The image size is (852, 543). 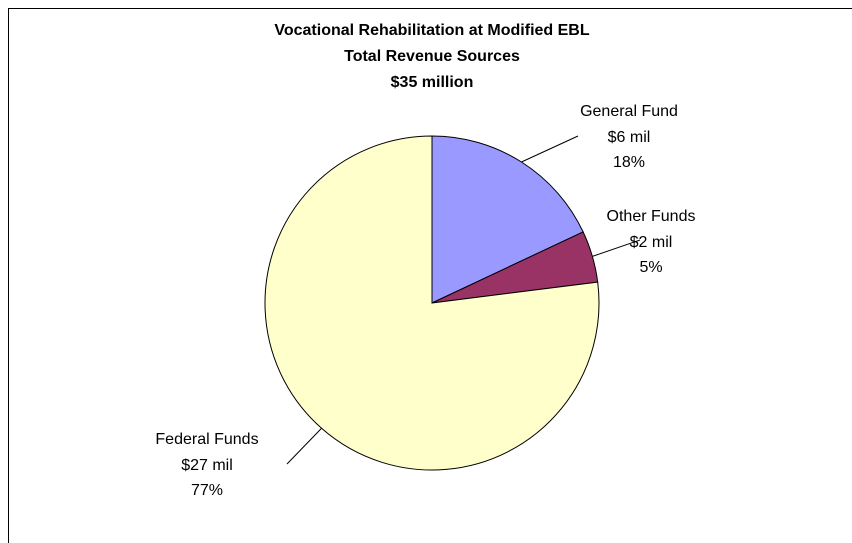 What do you see at coordinates (651, 242) in the screenshot?
I see `slice-amount: $2 mil` at bounding box center [651, 242].